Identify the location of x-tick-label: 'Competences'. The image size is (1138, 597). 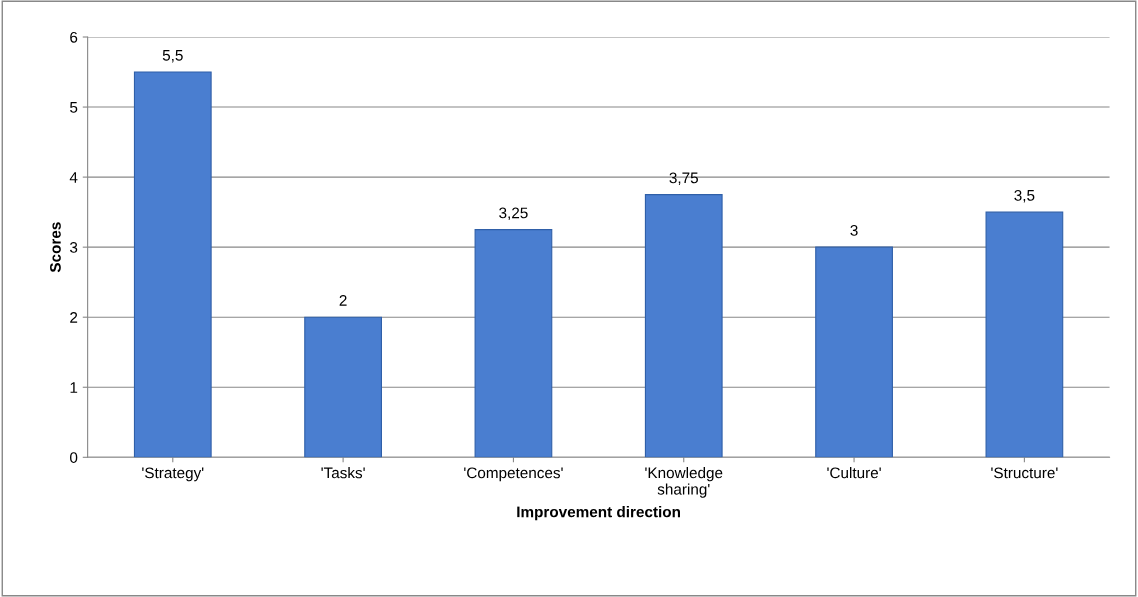
(513, 474).